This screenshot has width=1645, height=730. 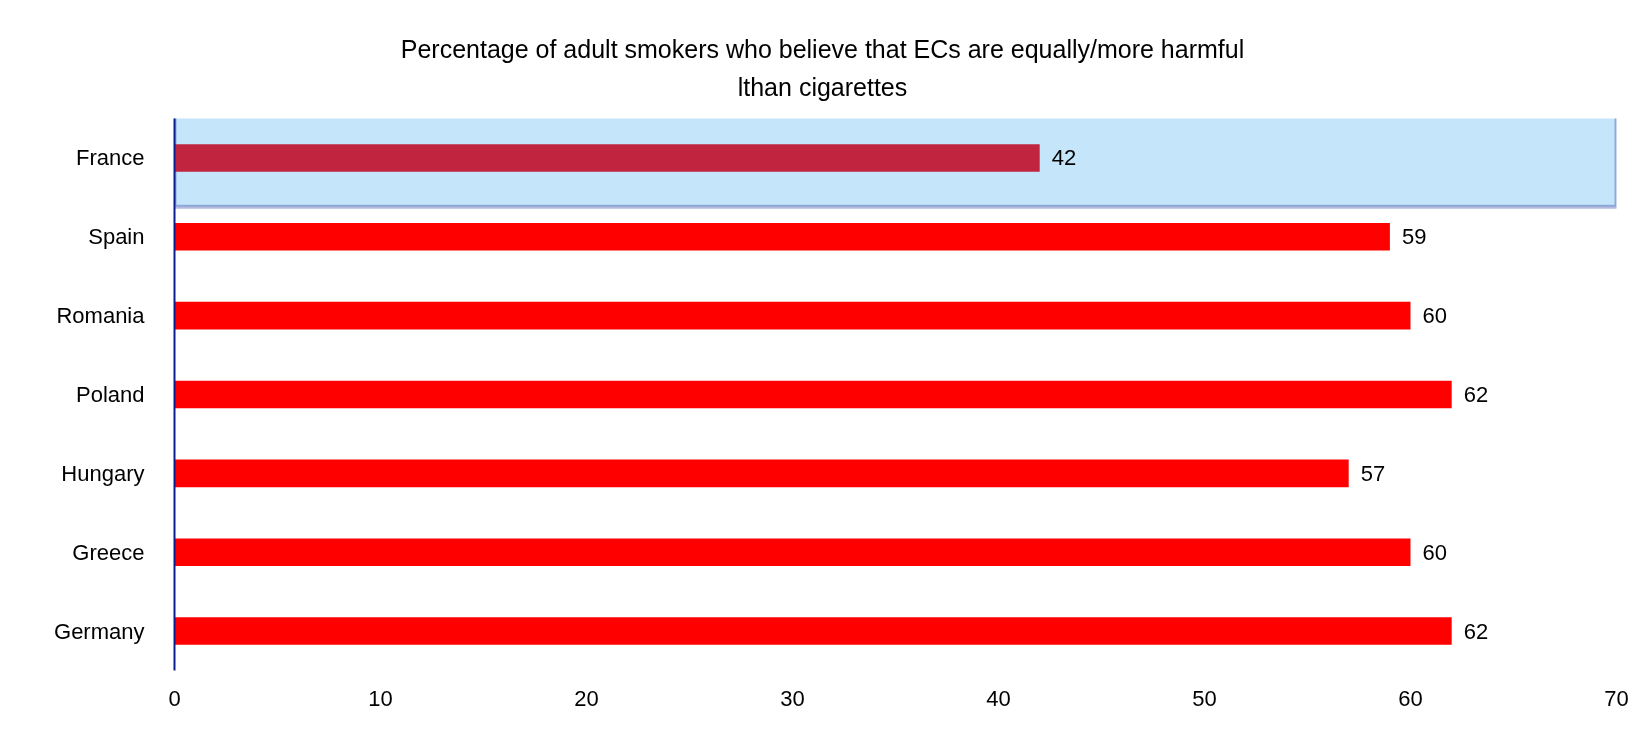 I want to click on x-tick-label: 10, so click(x=380, y=698).